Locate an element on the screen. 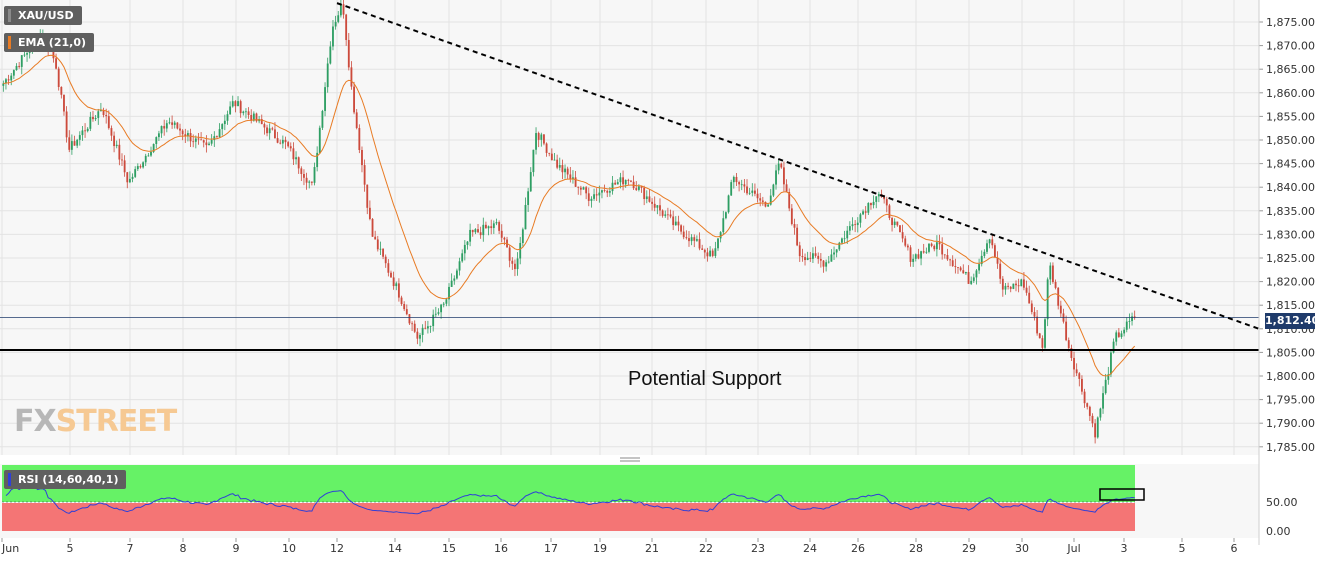  time-tick-label: 14 is located at coordinates (395, 548).